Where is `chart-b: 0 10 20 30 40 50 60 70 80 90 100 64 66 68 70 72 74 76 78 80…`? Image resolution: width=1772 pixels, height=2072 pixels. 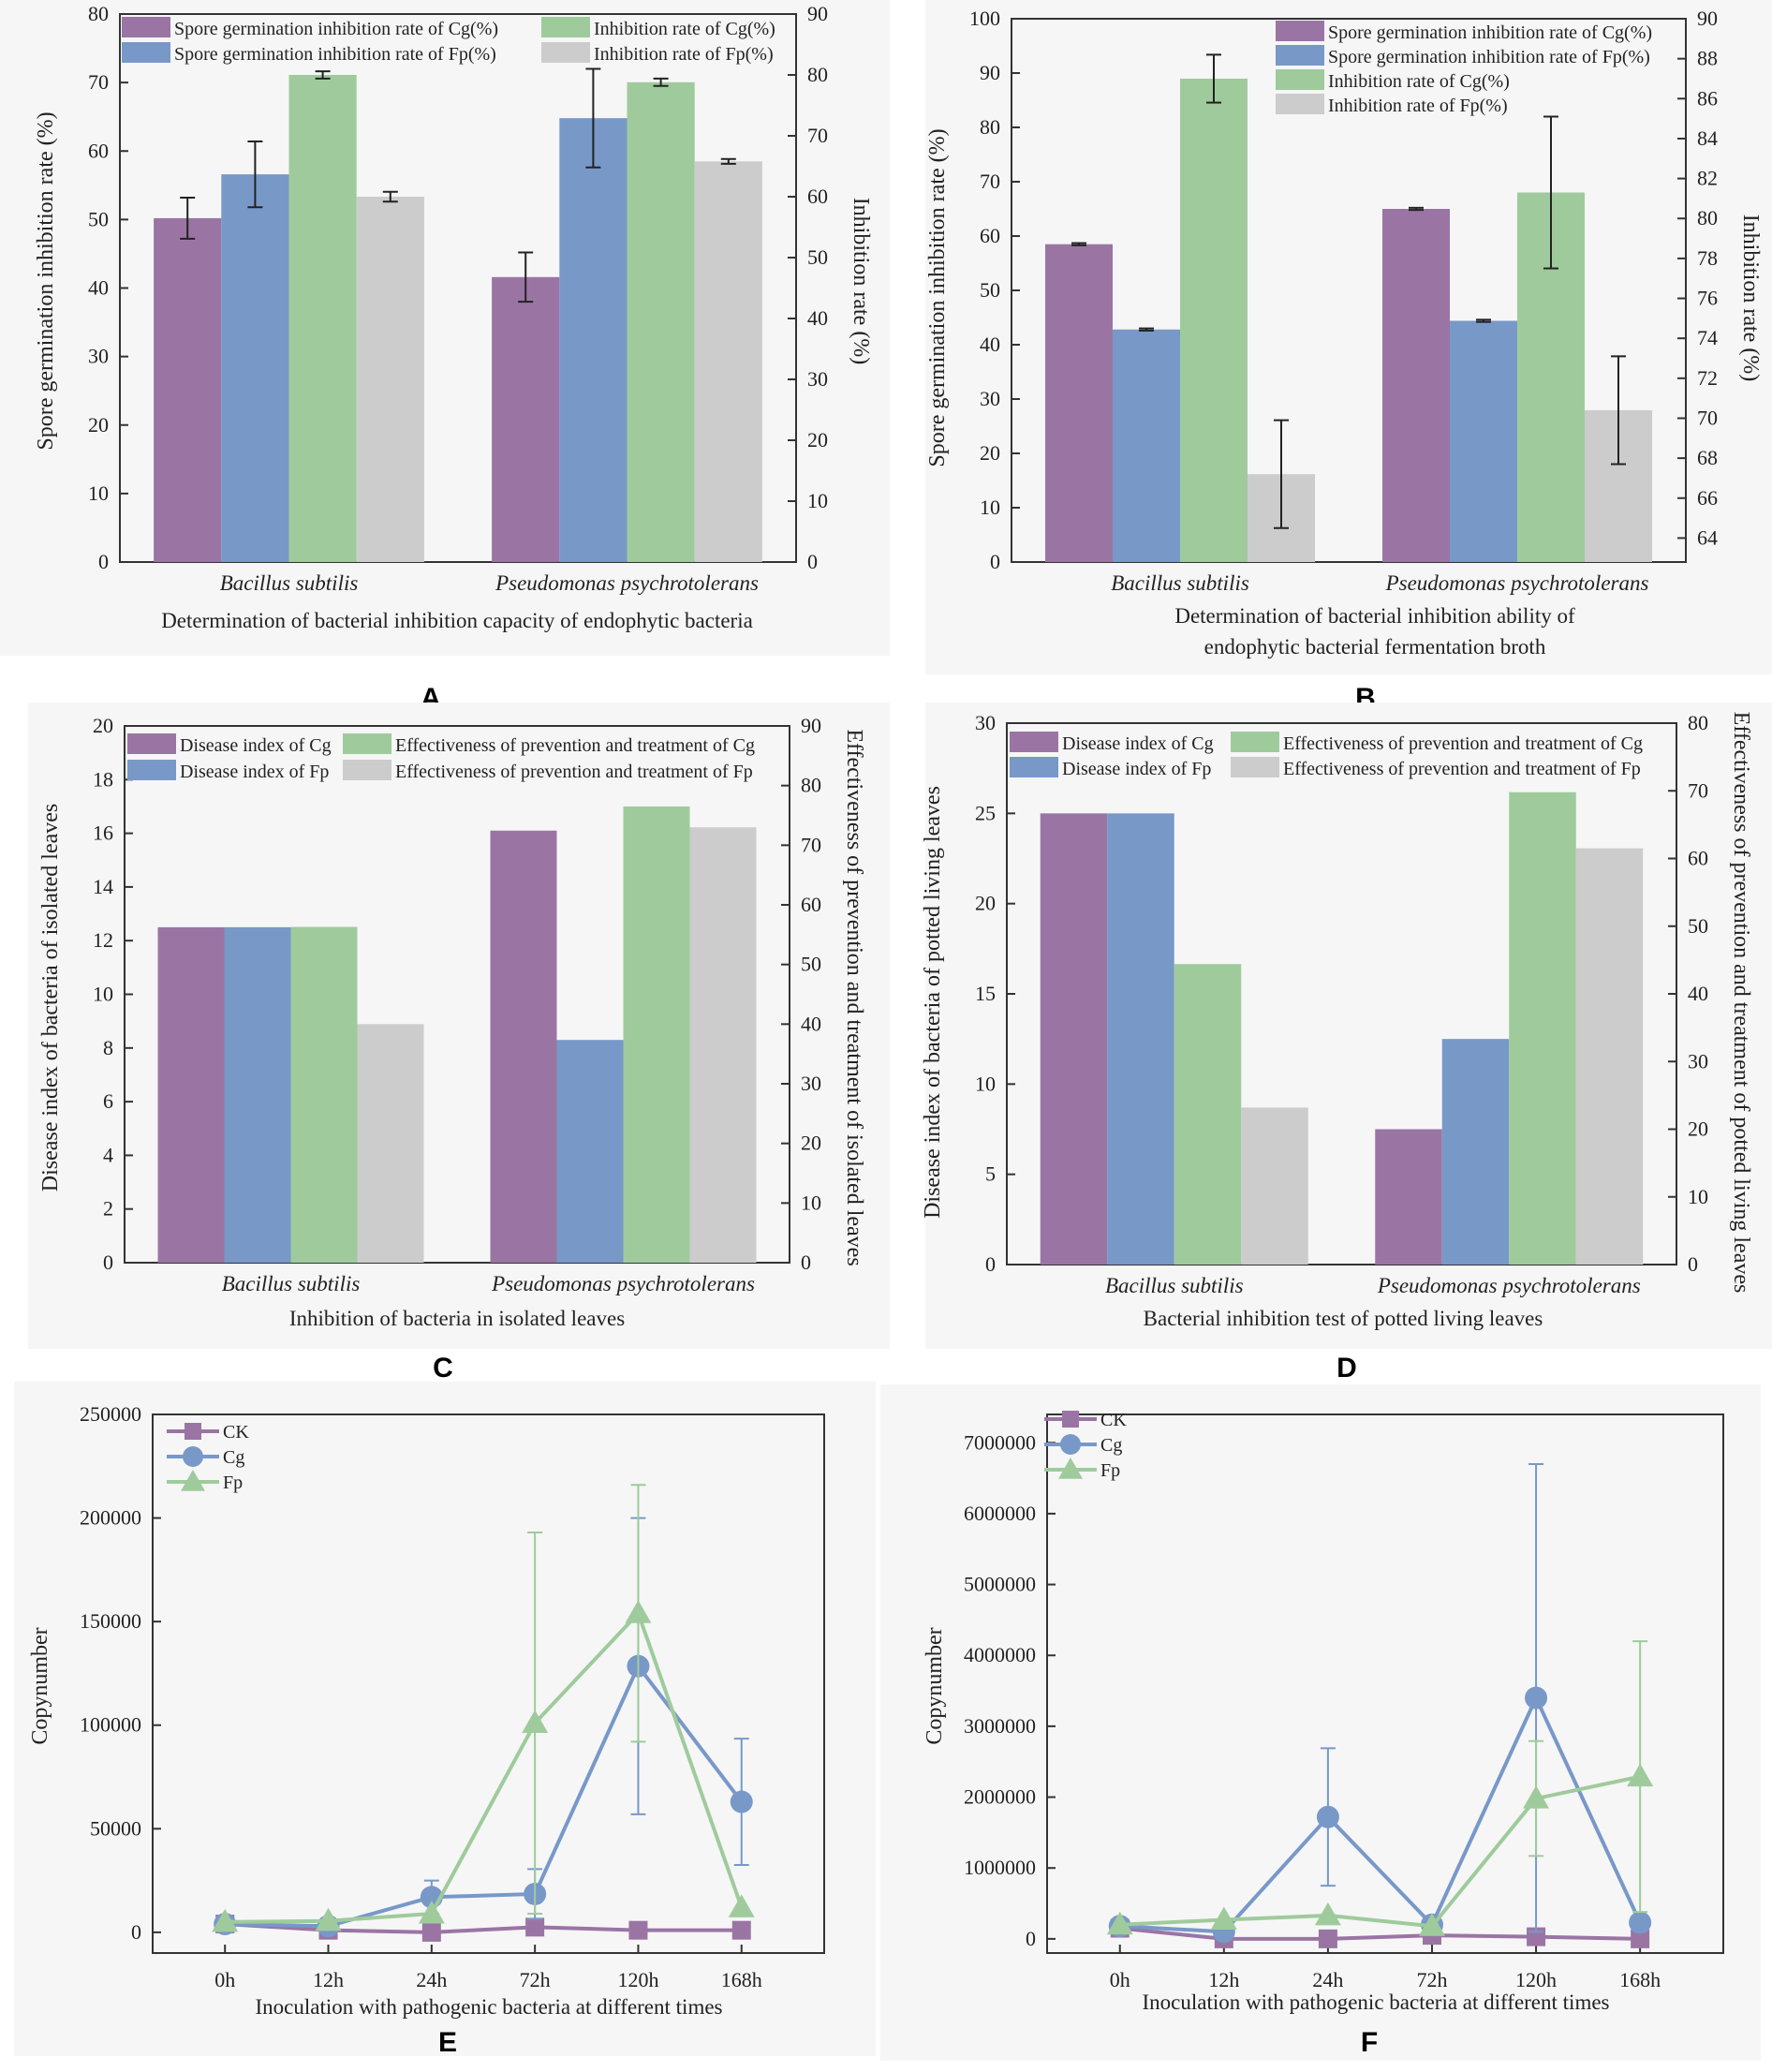
chart-b: 0 10 20 30 40 50 60 70 80 90 100 64 66 68 70 72 74 76 78 80… is located at coordinates (1344, 333).